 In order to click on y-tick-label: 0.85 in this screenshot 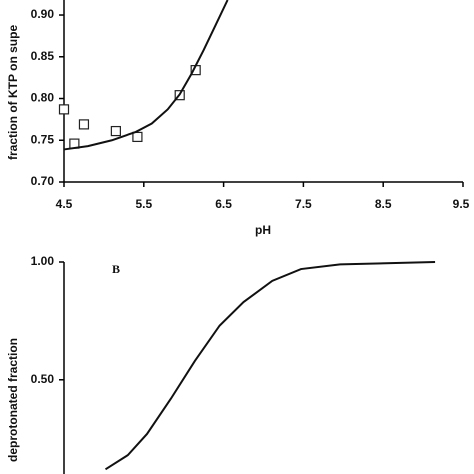, I will do `click(43, 56)`.